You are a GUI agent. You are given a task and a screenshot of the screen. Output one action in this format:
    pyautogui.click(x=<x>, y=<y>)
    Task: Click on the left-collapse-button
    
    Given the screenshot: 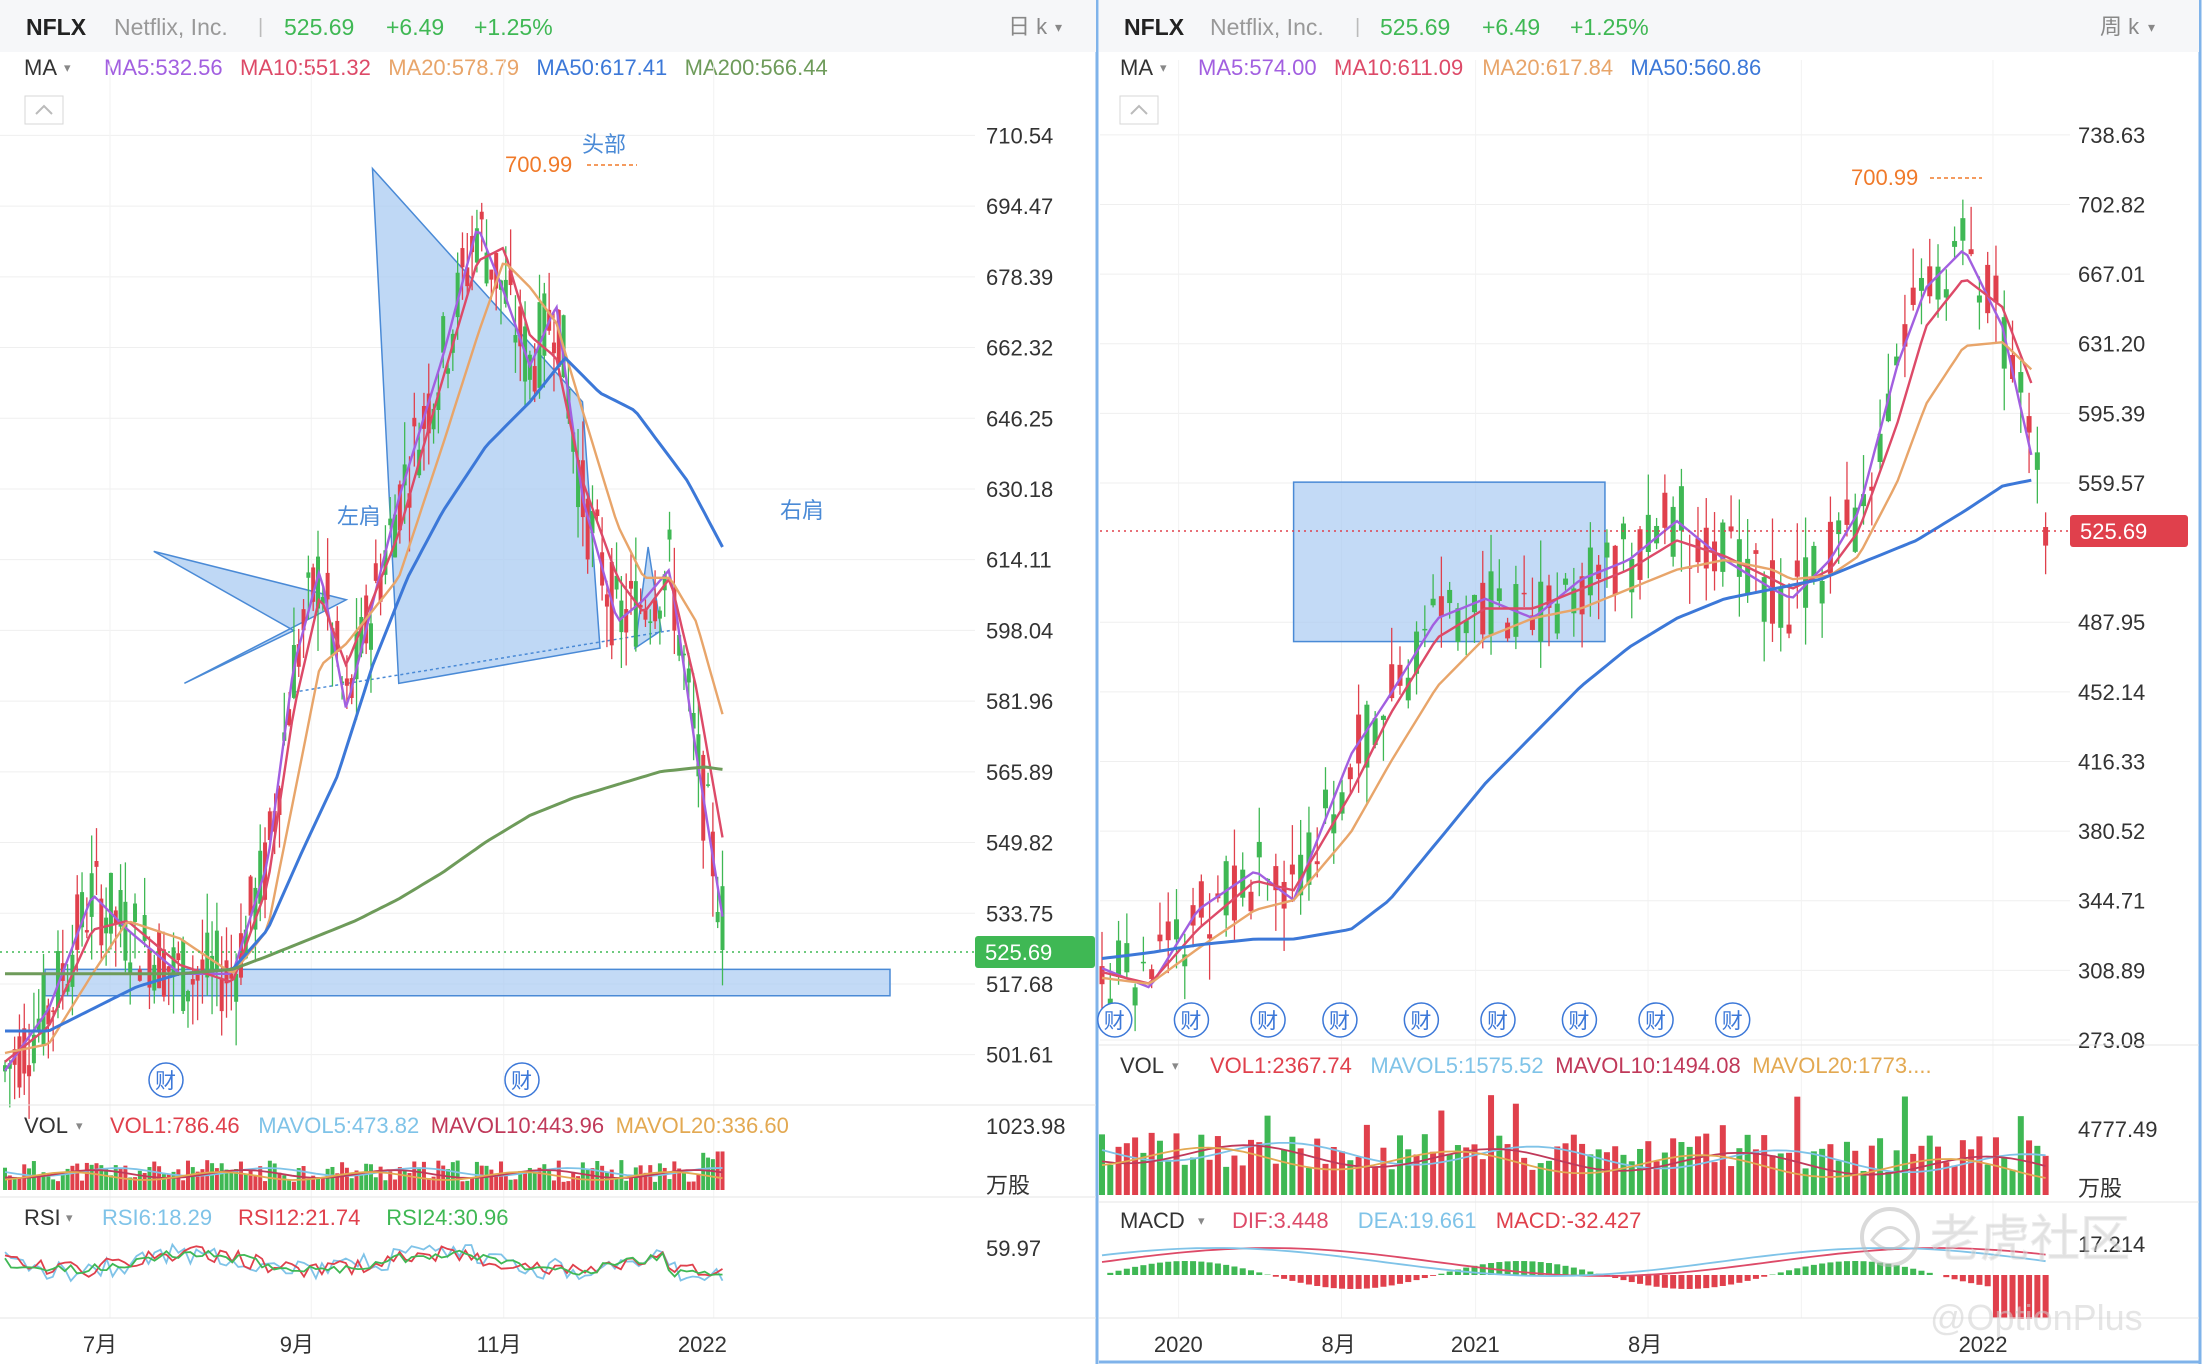 What is the action you would take?
    pyautogui.click(x=44, y=110)
    